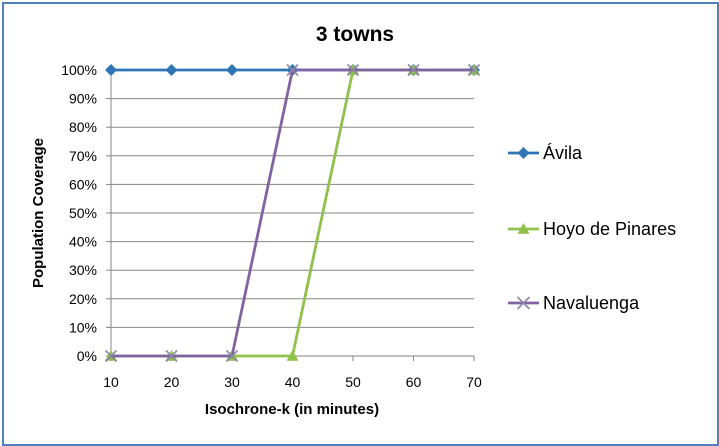  Describe the element at coordinates (38, 213) in the screenshot. I see `y-axis-title: Population Coverage` at that location.